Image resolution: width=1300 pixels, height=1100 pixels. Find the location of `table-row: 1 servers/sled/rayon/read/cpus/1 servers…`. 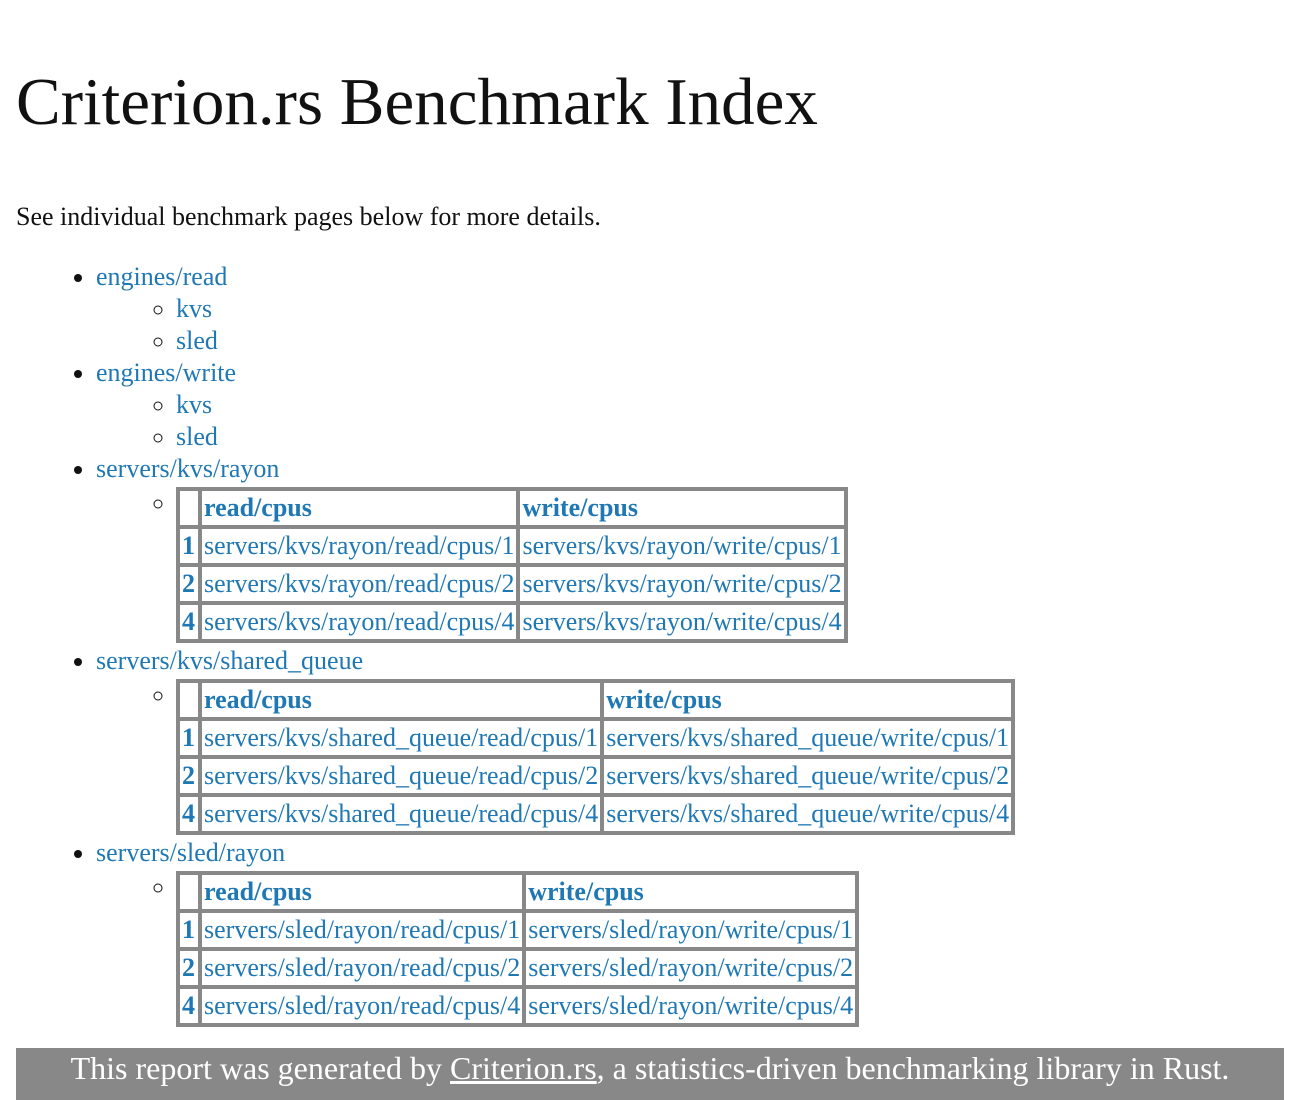

table-row: 1 servers/sled/rayon/read/cpus/1 servers… is located at coordinates (518, 930).